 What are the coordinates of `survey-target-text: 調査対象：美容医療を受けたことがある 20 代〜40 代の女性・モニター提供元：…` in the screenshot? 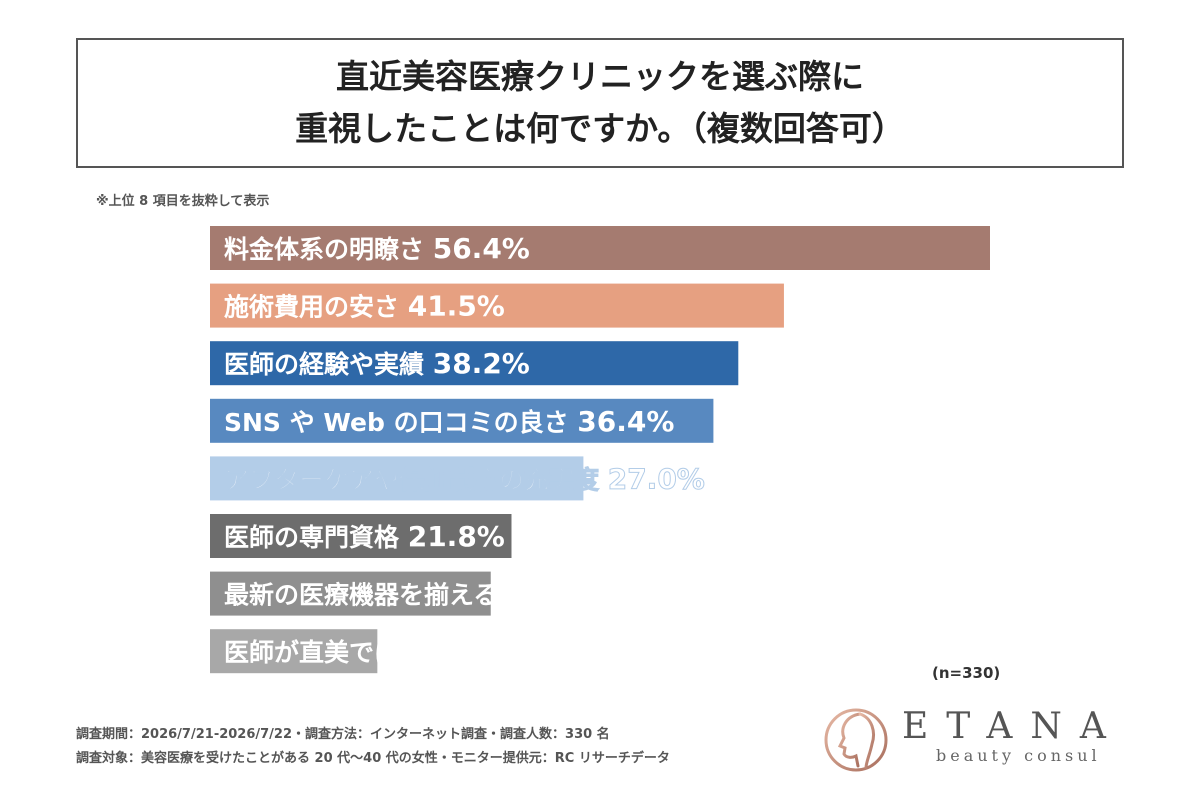 It's located at (373, 758).